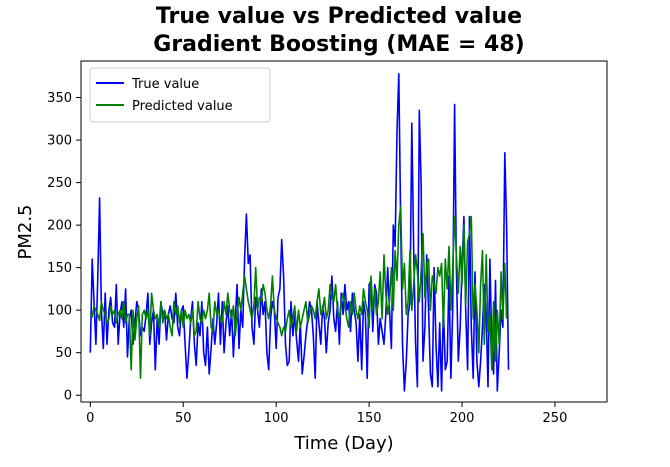 This screenshot has height=467, width=670. Describe the element at coordinates (343, 443) in the screenshot. I see `x-axis-label: Time (Day)` at that location.